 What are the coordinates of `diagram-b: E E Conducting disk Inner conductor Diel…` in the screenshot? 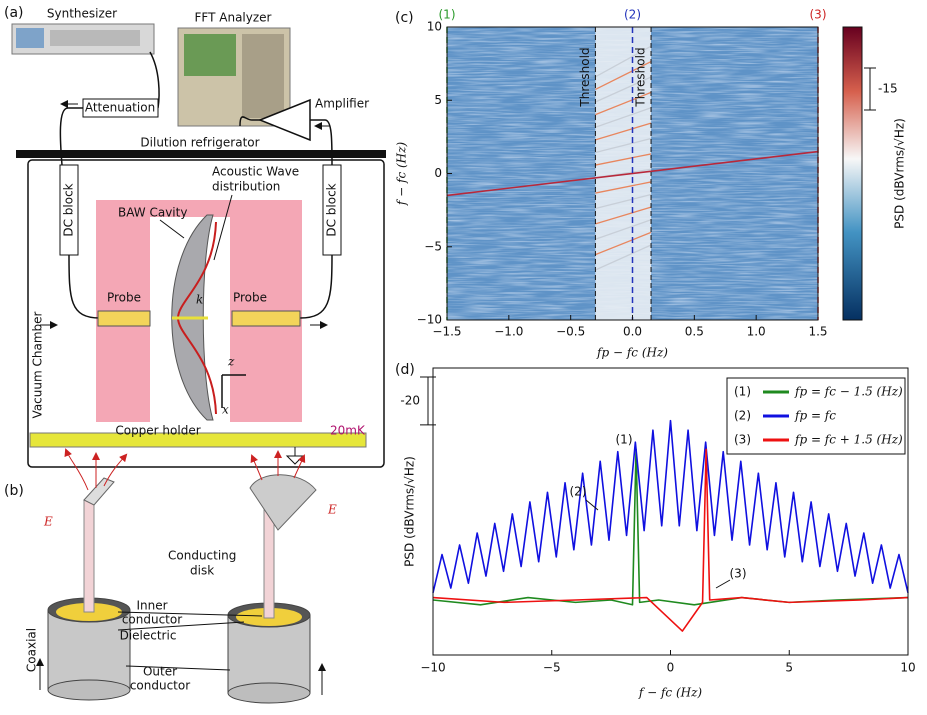 It's located at (181, 576).